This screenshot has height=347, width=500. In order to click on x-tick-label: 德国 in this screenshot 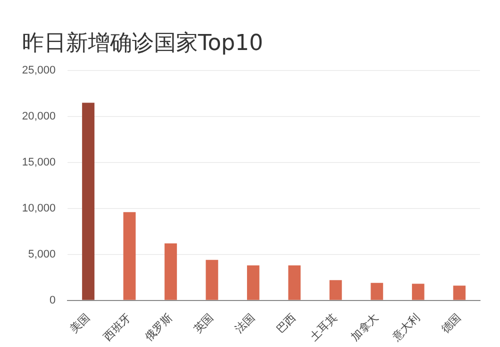, I will do `click(451, 323)`.